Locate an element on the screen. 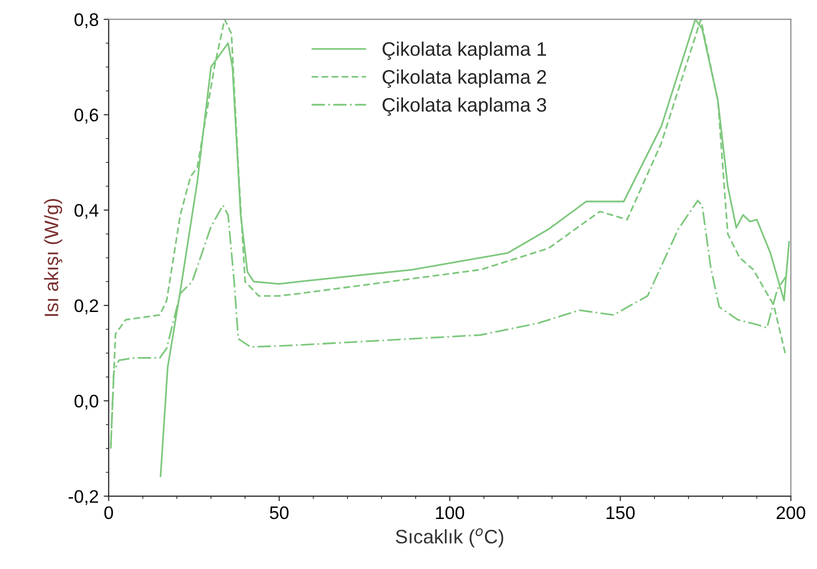 The height and width of the screenshot is (569, 817). y-tick-label: 0,2 is located at coordinates (86, 306).